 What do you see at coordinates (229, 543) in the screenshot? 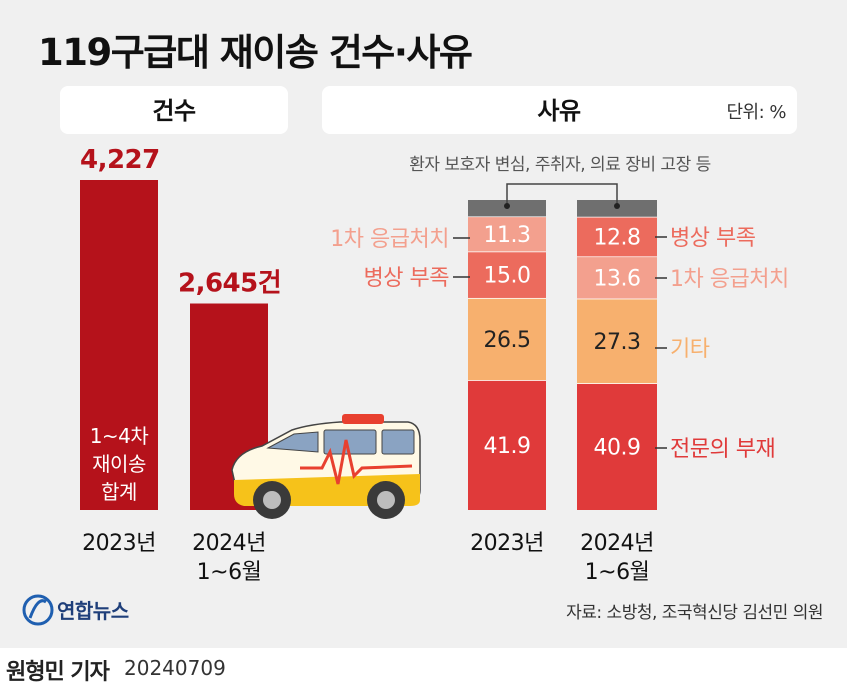
I see `count-category-label-1a: 2024년` at bounding box center [229, 543].